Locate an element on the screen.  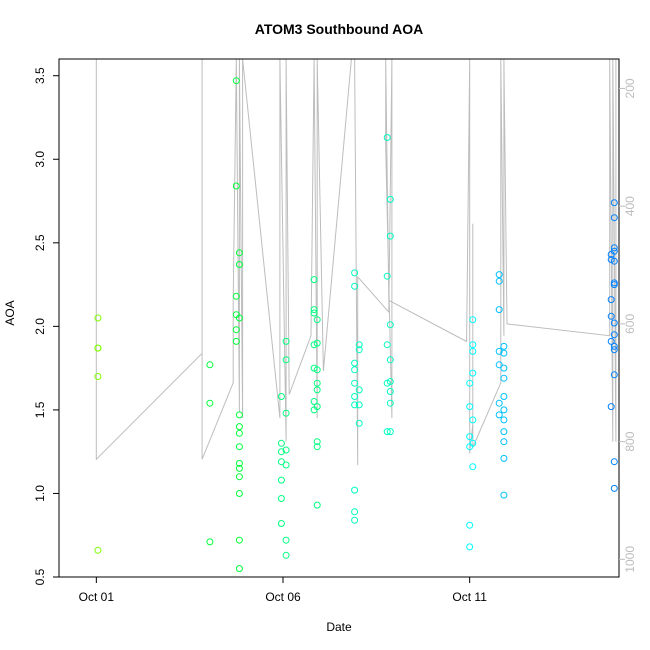
x-axis-label: Date is located at coordinates (339, 627).